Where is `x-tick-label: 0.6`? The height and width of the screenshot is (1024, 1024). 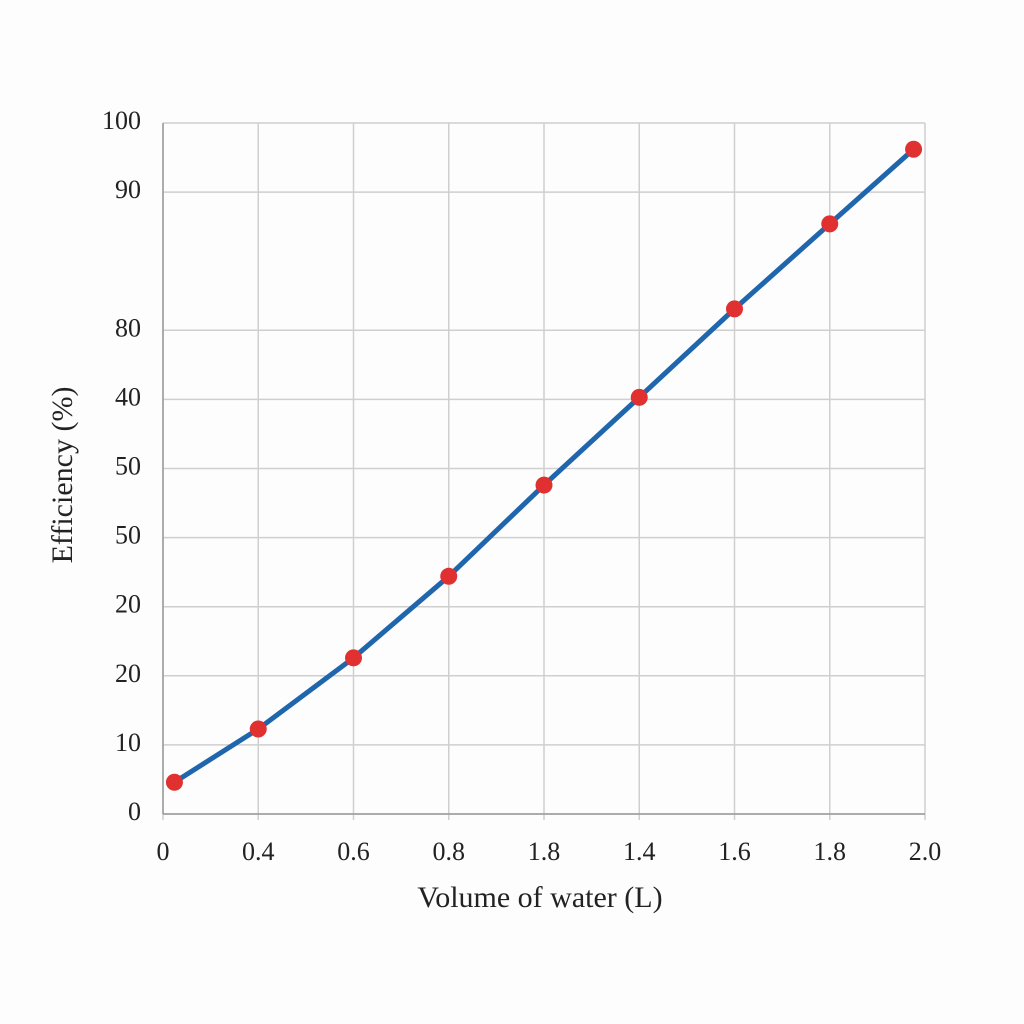 x-tick-label: 0.6 is located at coordinates (353, 851).